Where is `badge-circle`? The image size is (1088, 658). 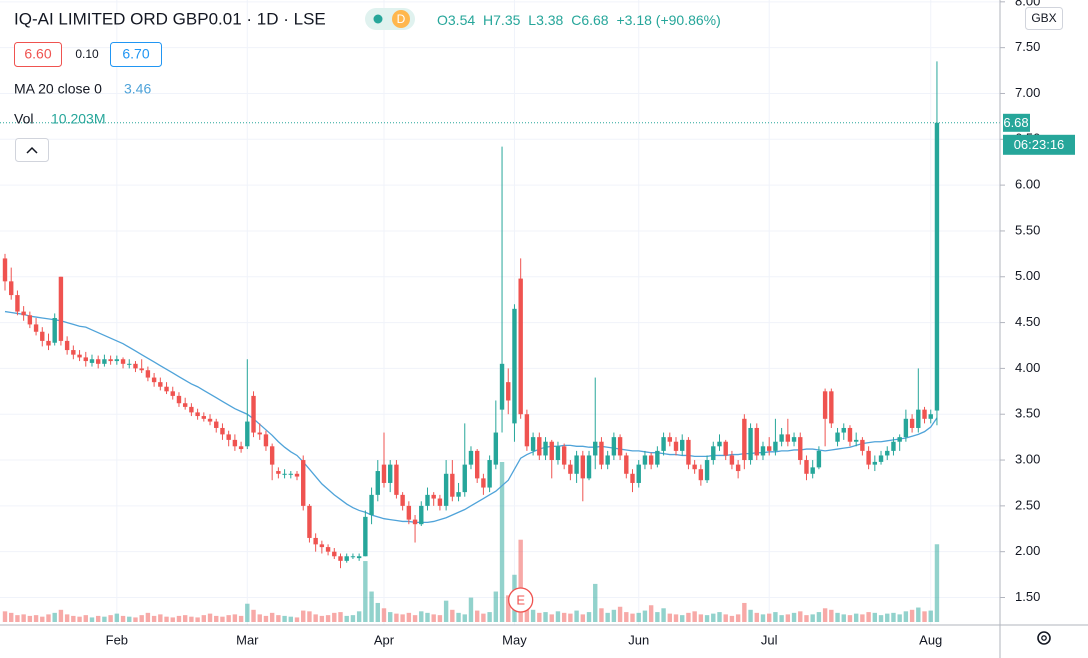 badge-circle is located at coordinates (401, 19).